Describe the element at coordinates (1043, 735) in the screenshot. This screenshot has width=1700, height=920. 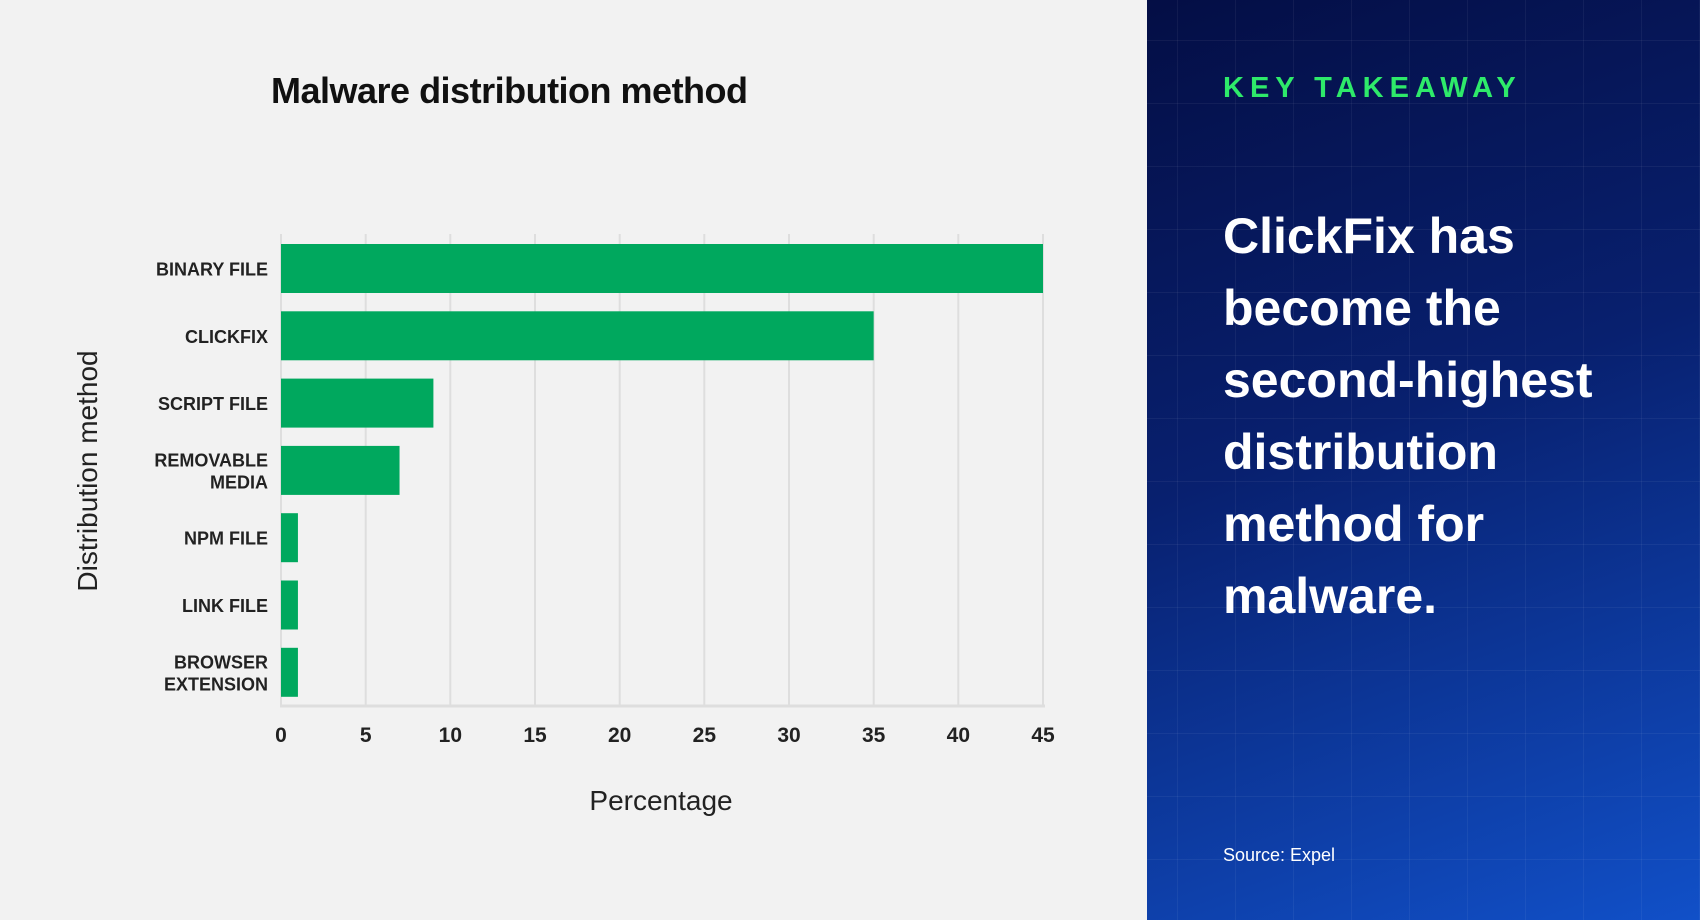
I see `x-tick-label: 45` at that location.